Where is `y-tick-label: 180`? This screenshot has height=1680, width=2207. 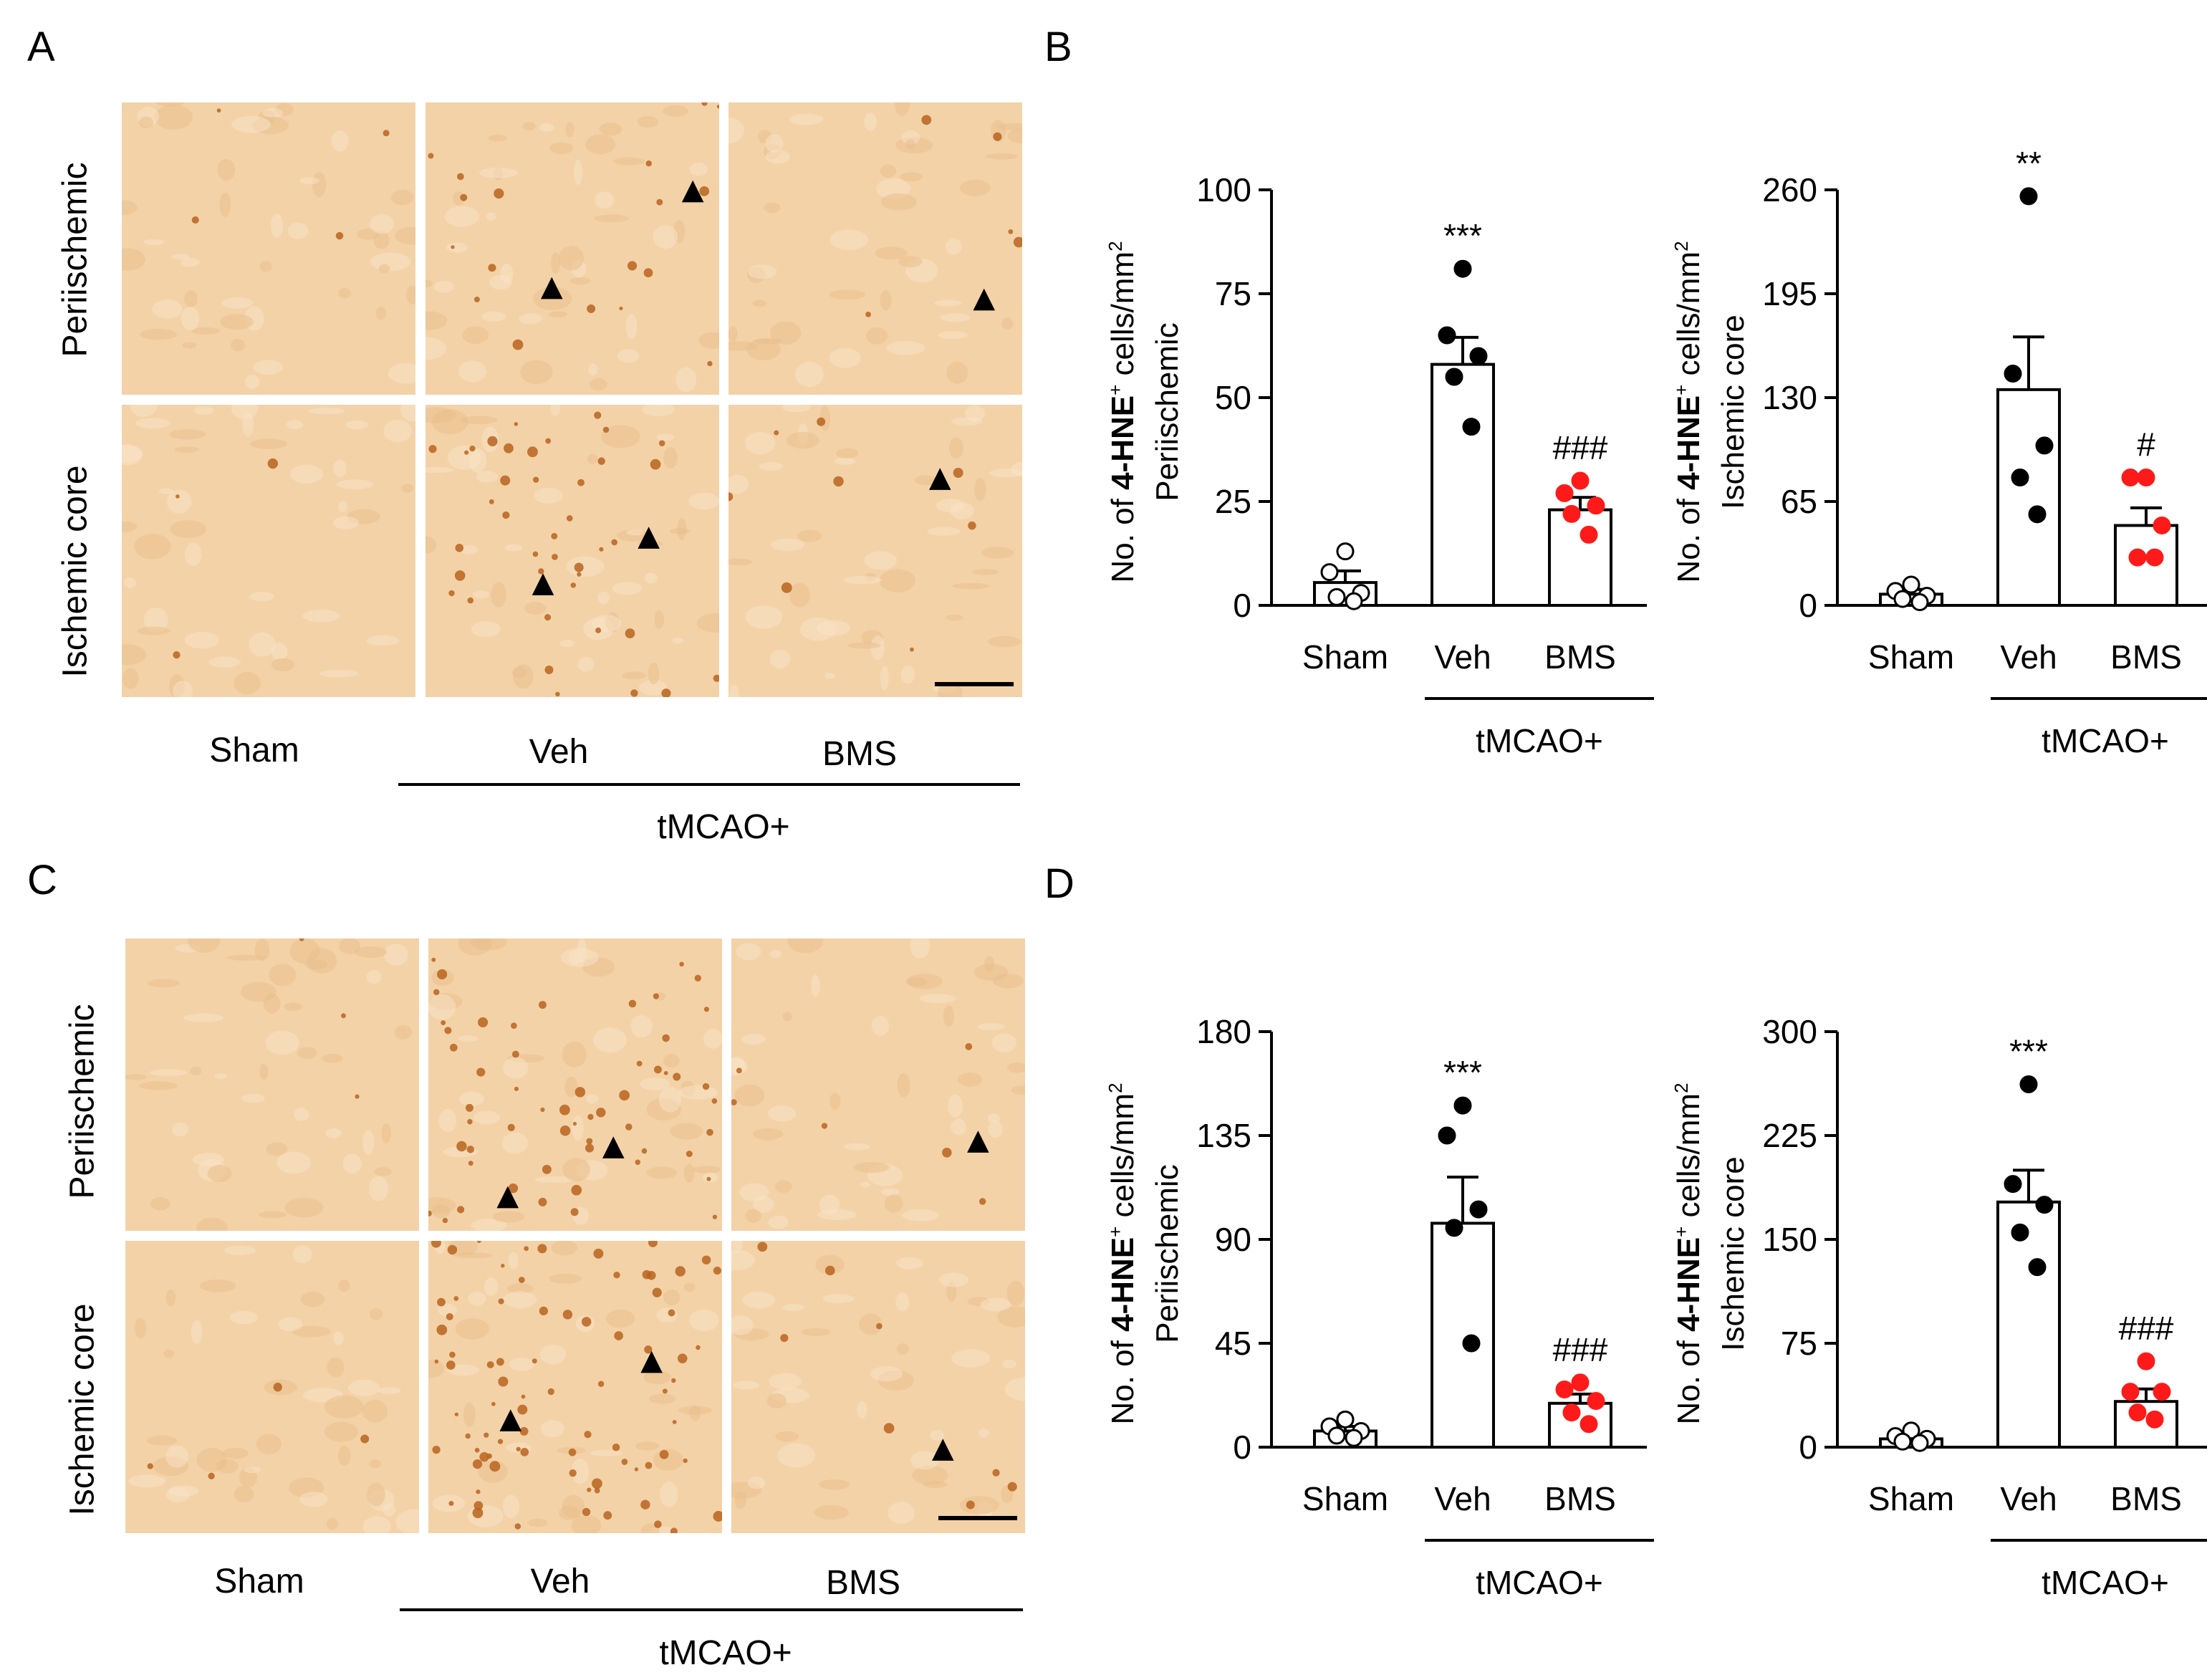
y-tick-label: 180 is located at coordinates (1223, 1031).